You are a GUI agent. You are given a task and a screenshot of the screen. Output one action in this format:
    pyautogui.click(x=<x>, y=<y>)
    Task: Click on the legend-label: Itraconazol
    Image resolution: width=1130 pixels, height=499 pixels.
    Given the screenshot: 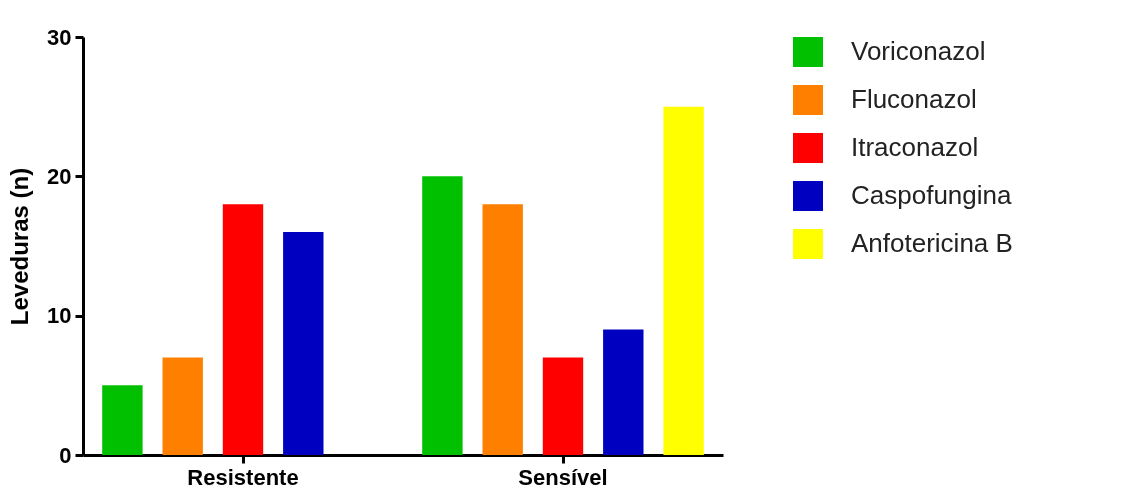 What is the action you would take?
    pyautogui.click(x=915, y=147)
    